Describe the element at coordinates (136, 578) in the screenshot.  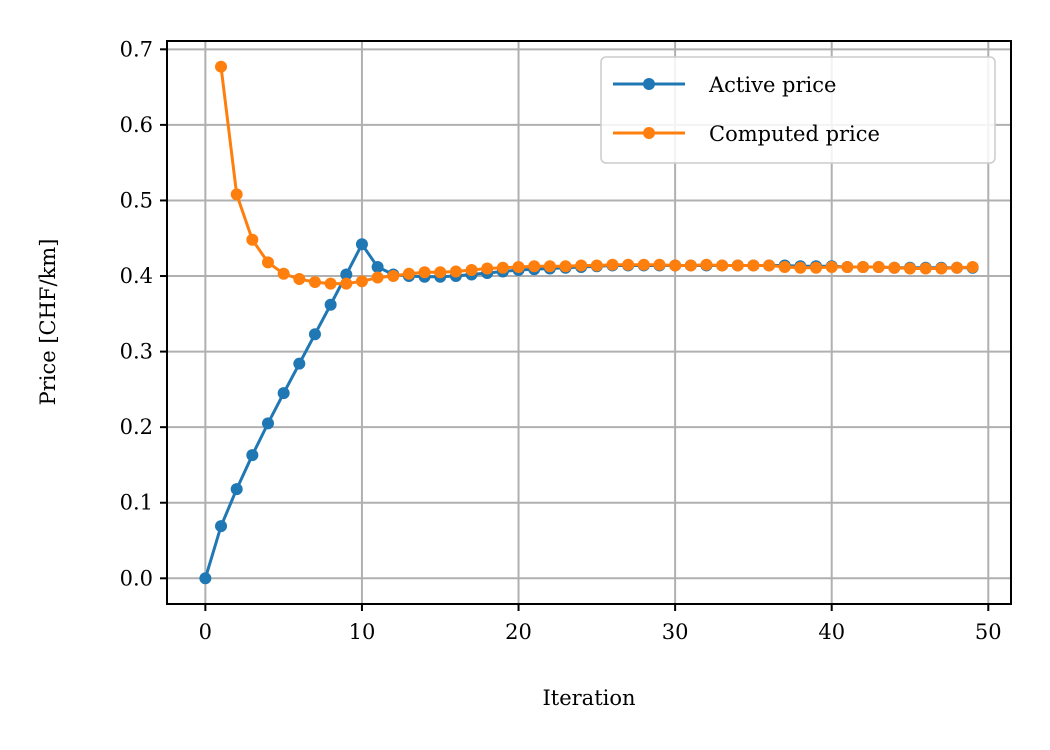
I see `y-tick-label: 0.0` at that location.